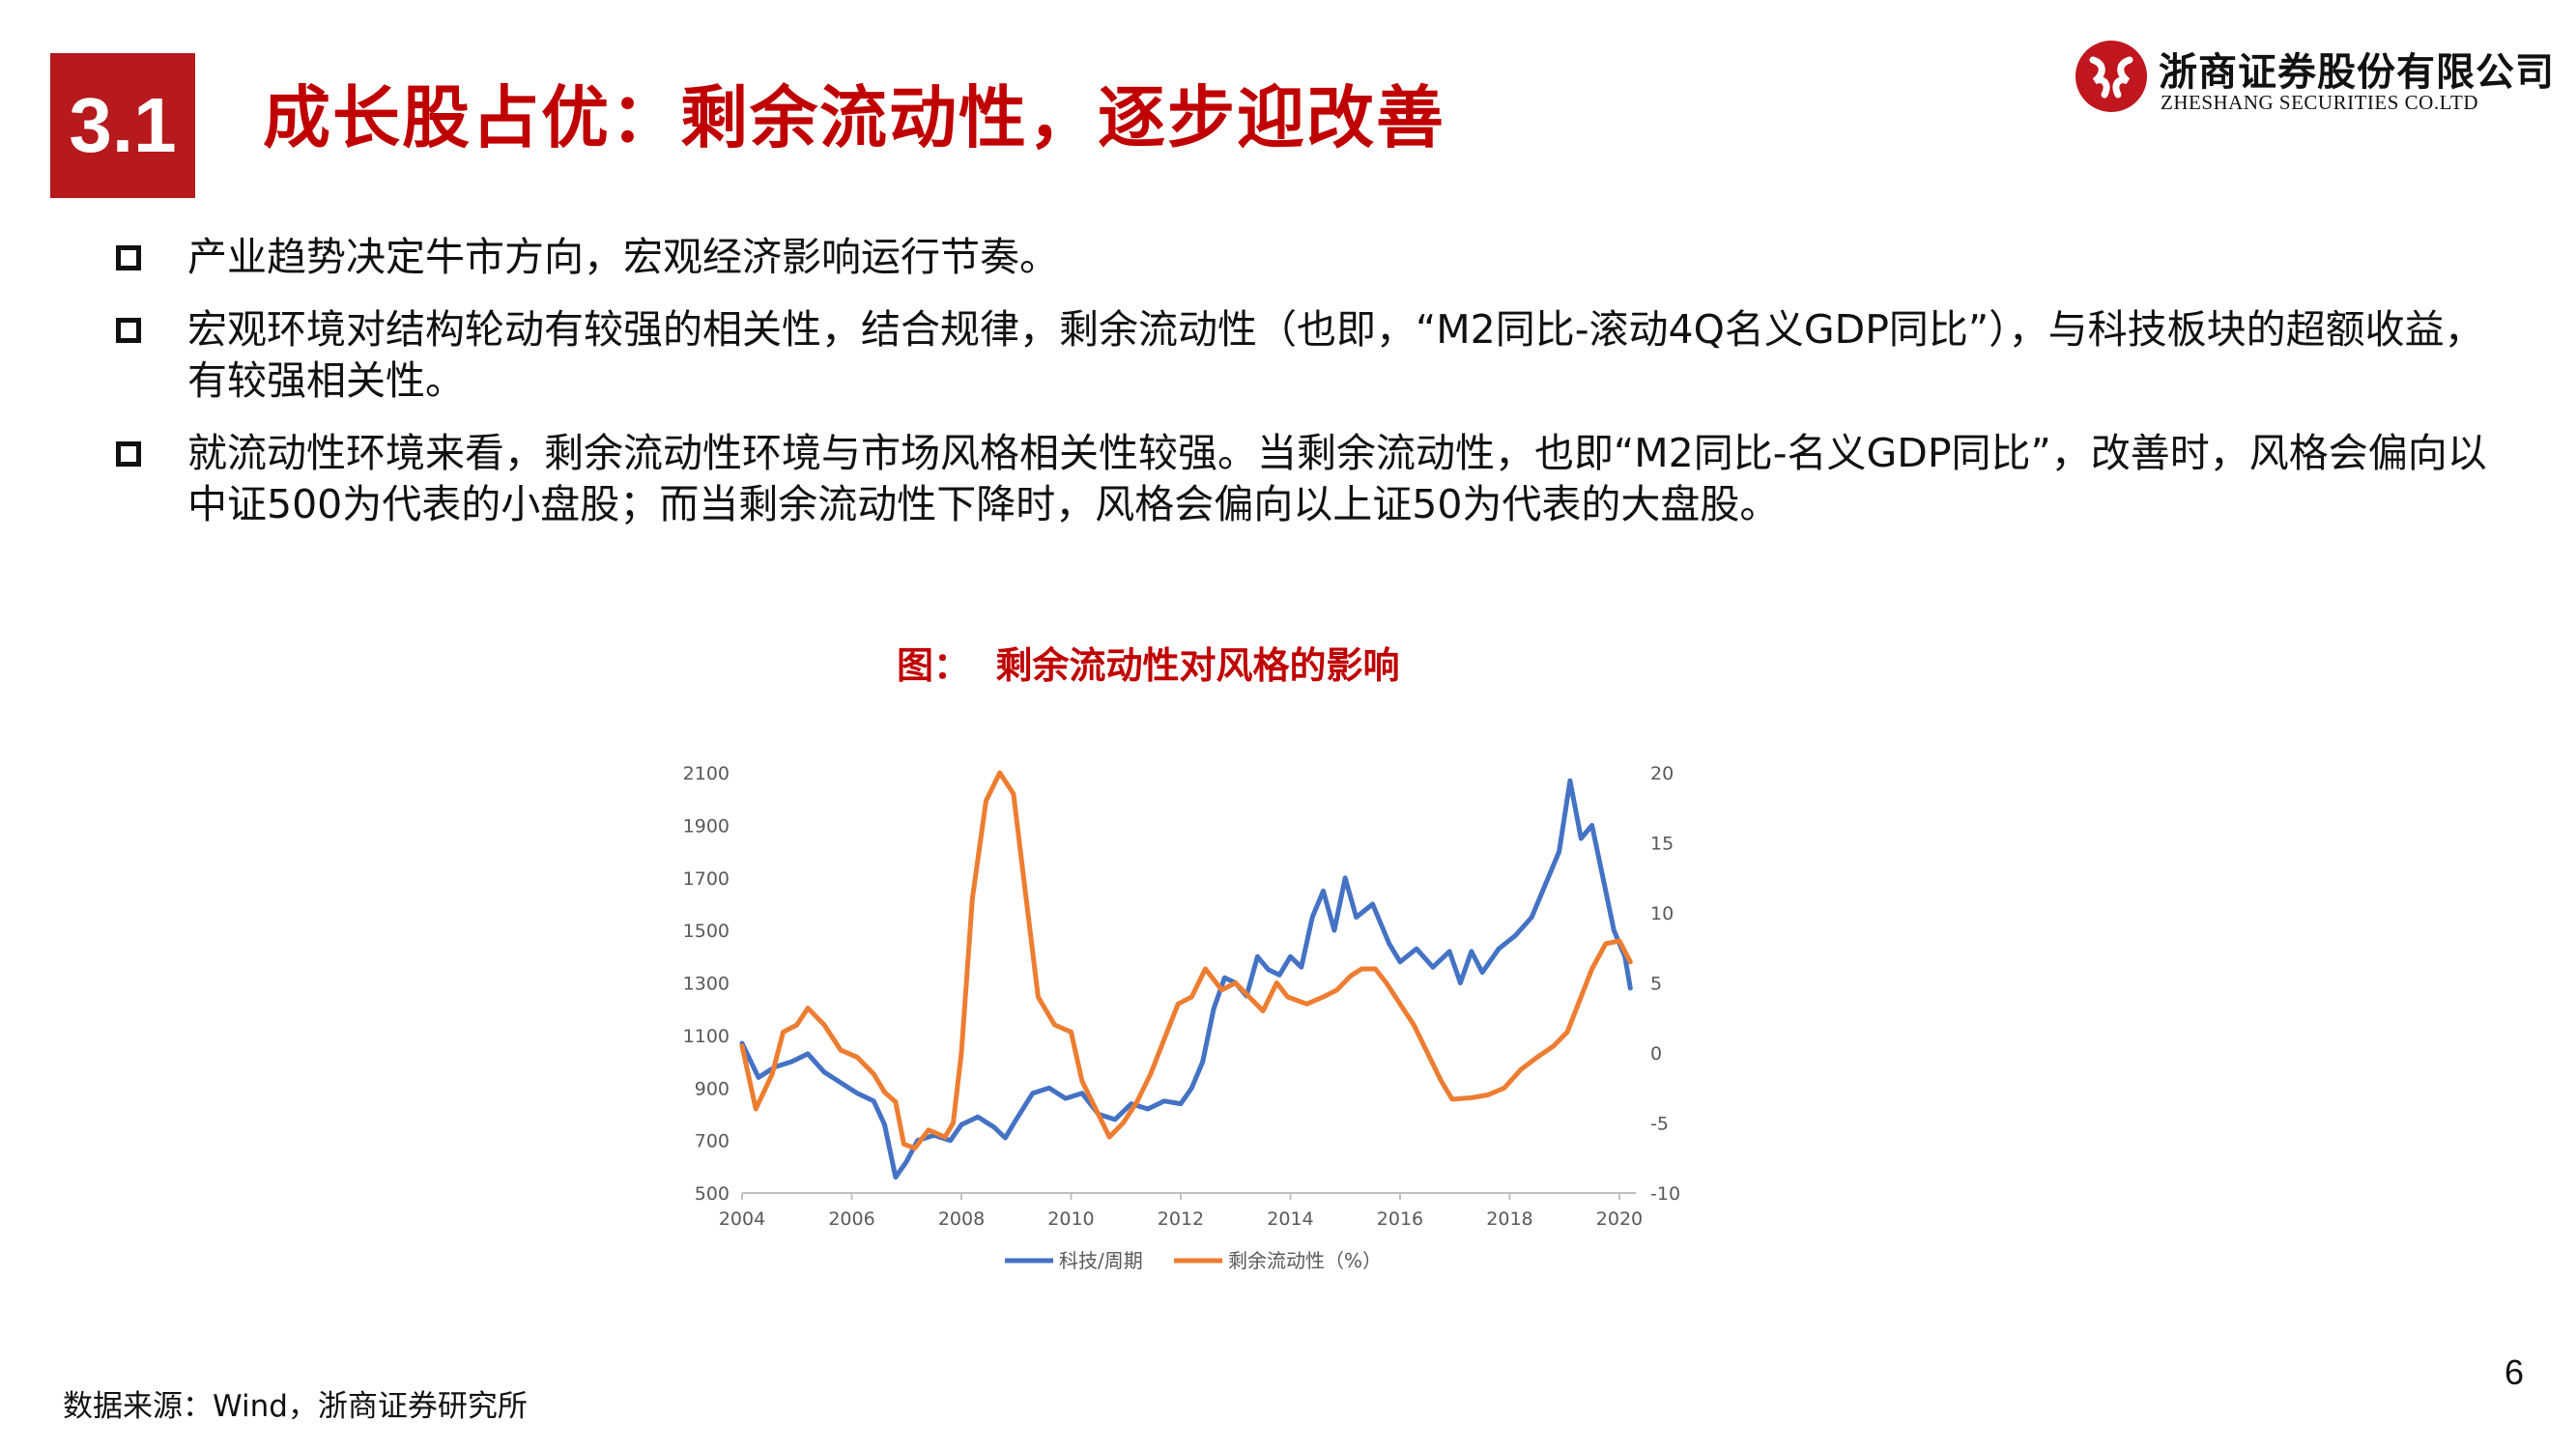 The width and height of the screenshot is (2576, 1449). Describe the element at coordinates (2111, 76) in the screenshot. I see `zheshang-logo-icon` at that location.